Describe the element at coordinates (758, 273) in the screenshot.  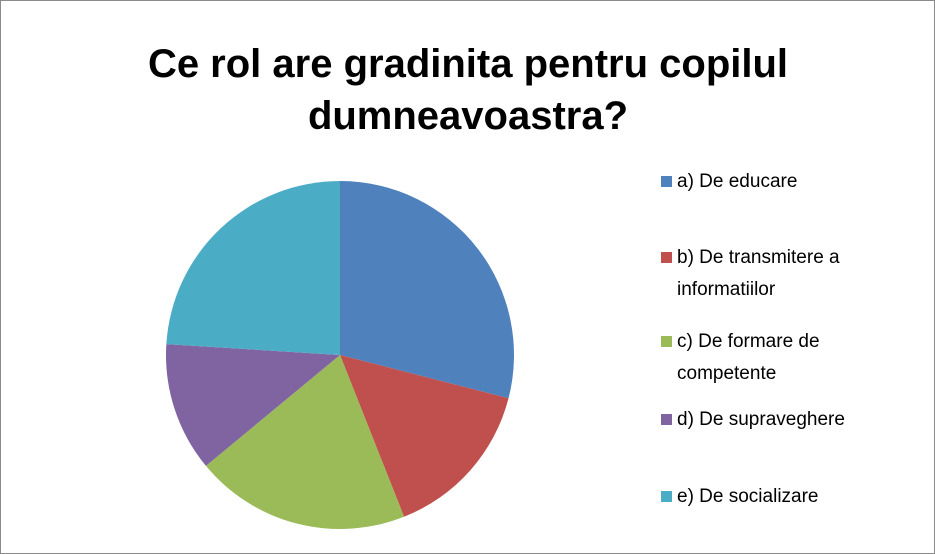
I see `legend-label: b) De transmitere a informatiilor` at that location.